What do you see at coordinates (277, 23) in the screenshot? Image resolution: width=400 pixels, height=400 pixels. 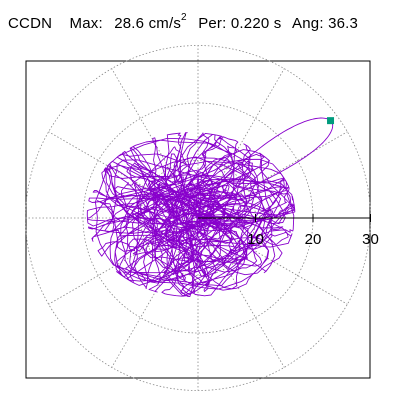 I see `per-unit: s` at bounding box center [277, 23].